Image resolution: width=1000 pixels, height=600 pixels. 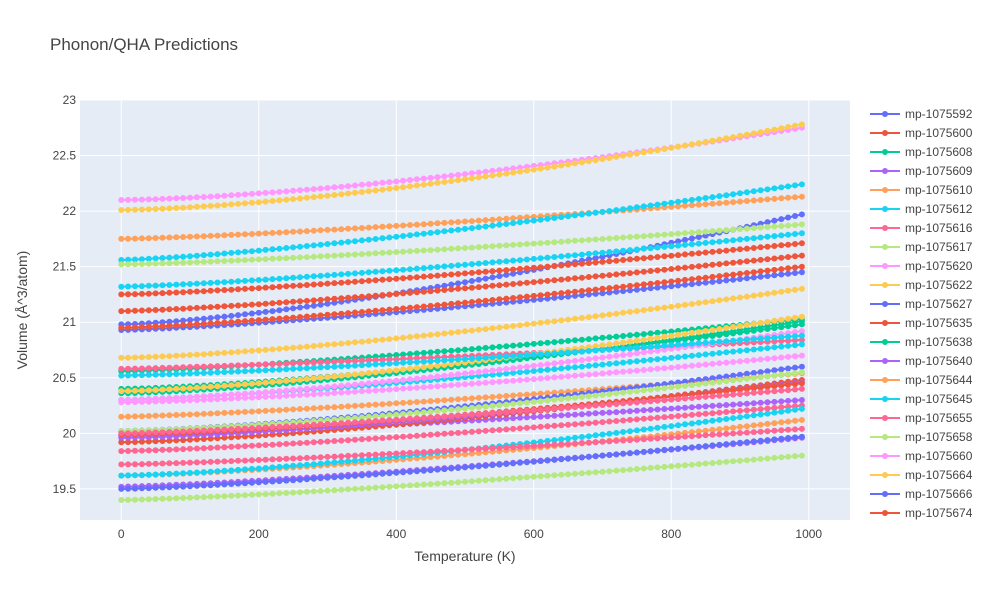 What do you see at coordinates (921, 494) in the screenshot?
I see `legend-item: mp-1075666` at bounding box center [921, 494].